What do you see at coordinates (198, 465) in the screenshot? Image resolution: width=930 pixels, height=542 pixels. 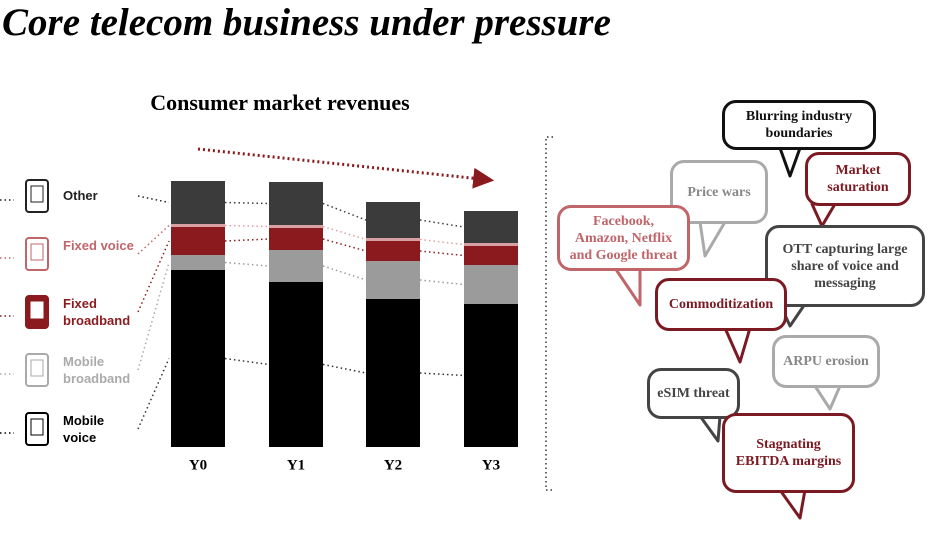 I see `x-tick-label: Y0` at bounding box center [198, 465].